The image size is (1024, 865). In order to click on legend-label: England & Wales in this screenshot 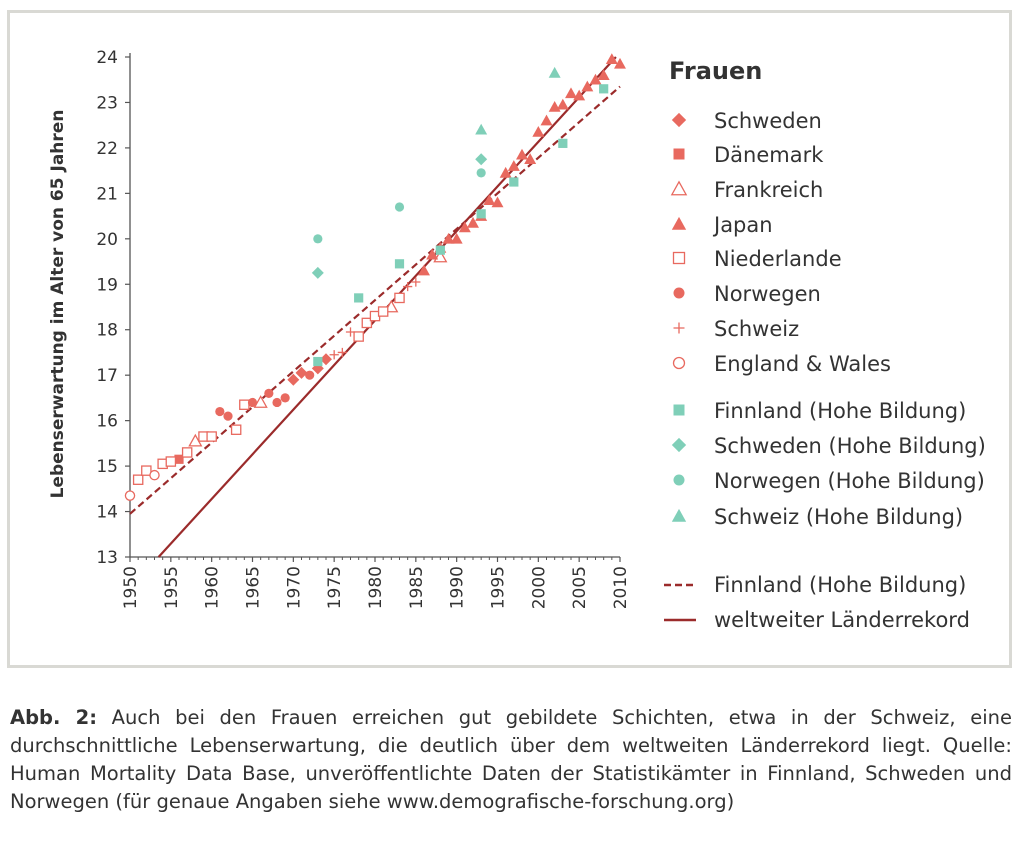, I will do `click(802, 364)`.